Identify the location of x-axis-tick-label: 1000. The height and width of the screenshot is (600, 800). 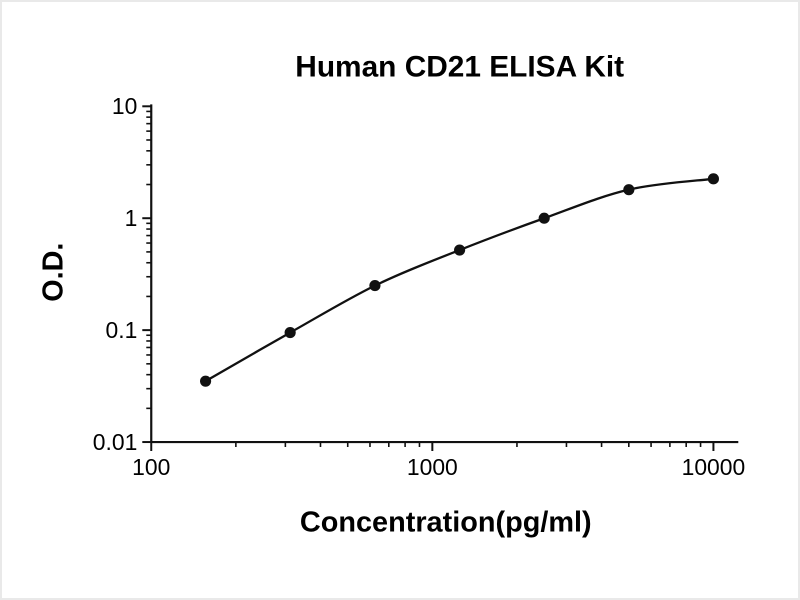
(432, 467).